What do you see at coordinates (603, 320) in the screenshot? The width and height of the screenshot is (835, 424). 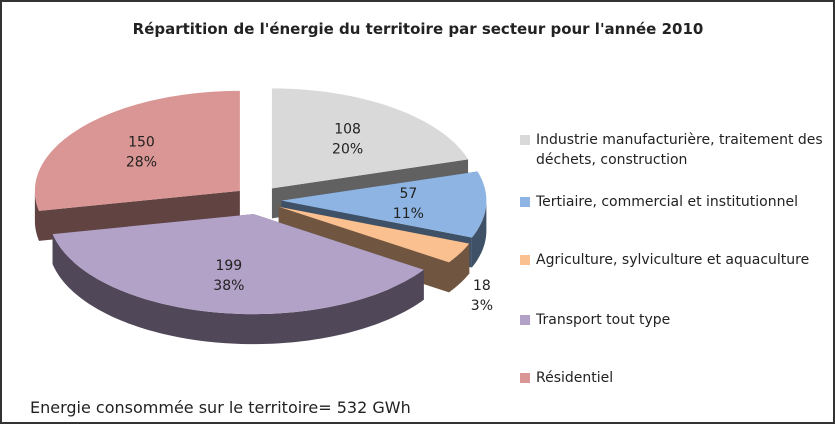 I see `legend-label: Transport tout type` at bounding box center [603, 320].